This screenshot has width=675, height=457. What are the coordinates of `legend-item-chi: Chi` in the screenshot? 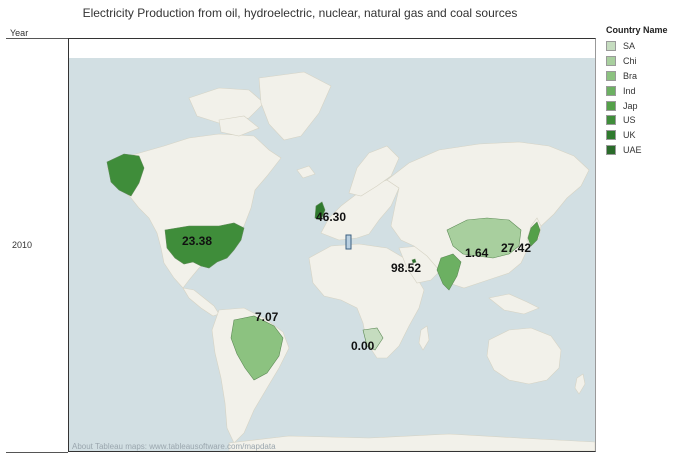 It's located at (640, 61).